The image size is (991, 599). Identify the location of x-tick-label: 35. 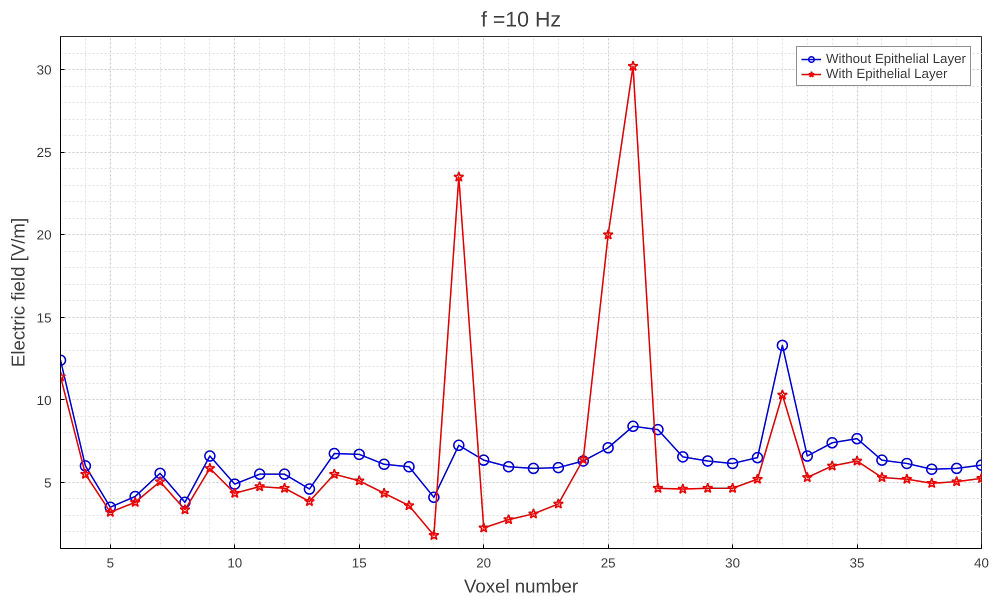
(857, 563).